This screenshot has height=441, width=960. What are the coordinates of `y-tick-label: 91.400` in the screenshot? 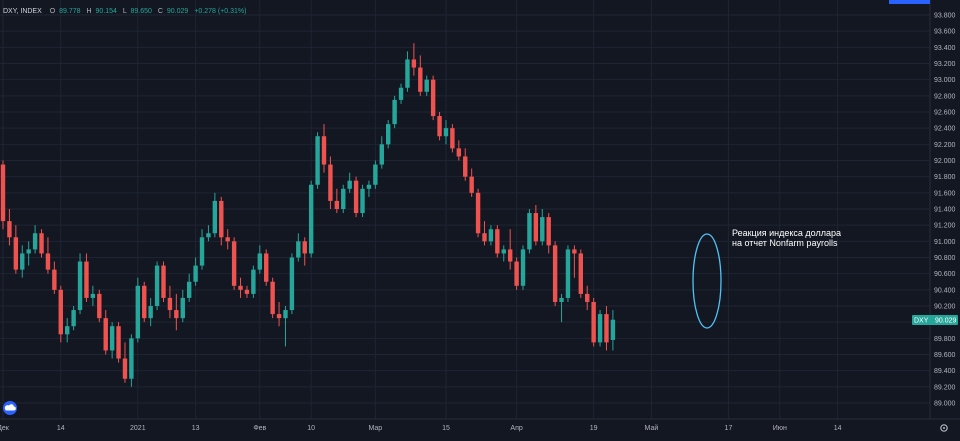 It's located at (945, 210).